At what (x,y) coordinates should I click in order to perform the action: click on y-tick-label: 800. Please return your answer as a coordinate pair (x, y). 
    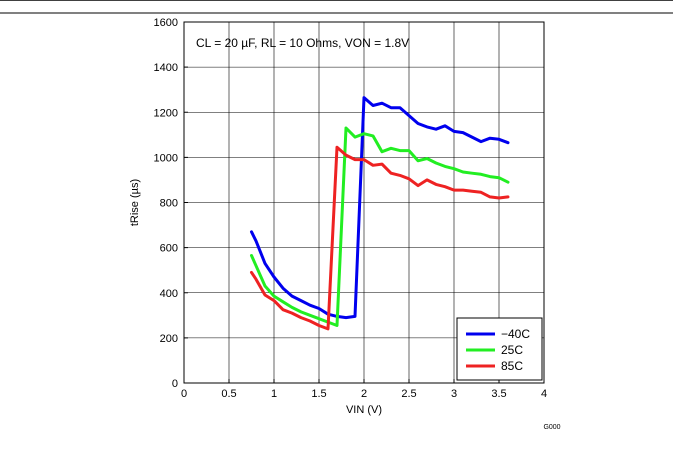
    Looking at the image, I should click on (169, 204).